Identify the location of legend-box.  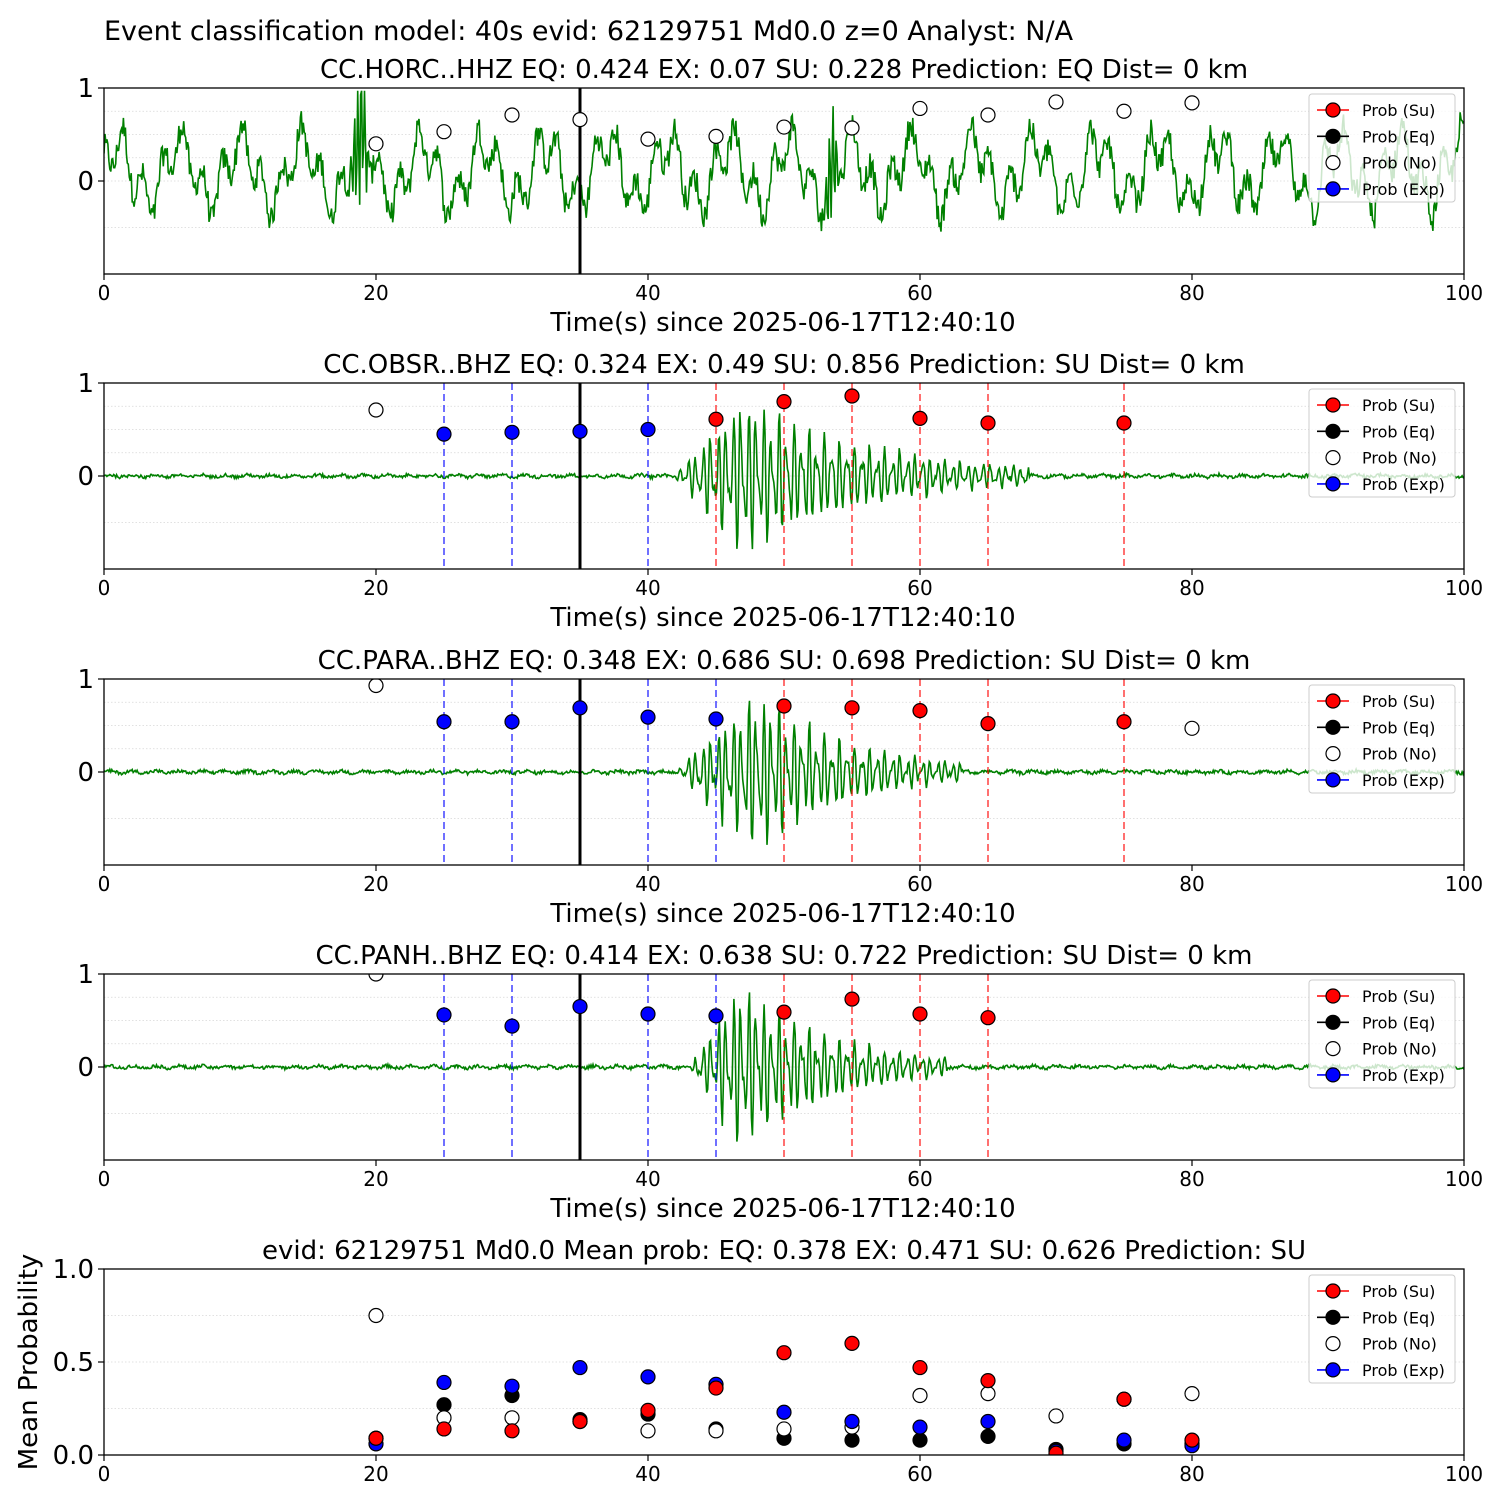
(1382, 148).